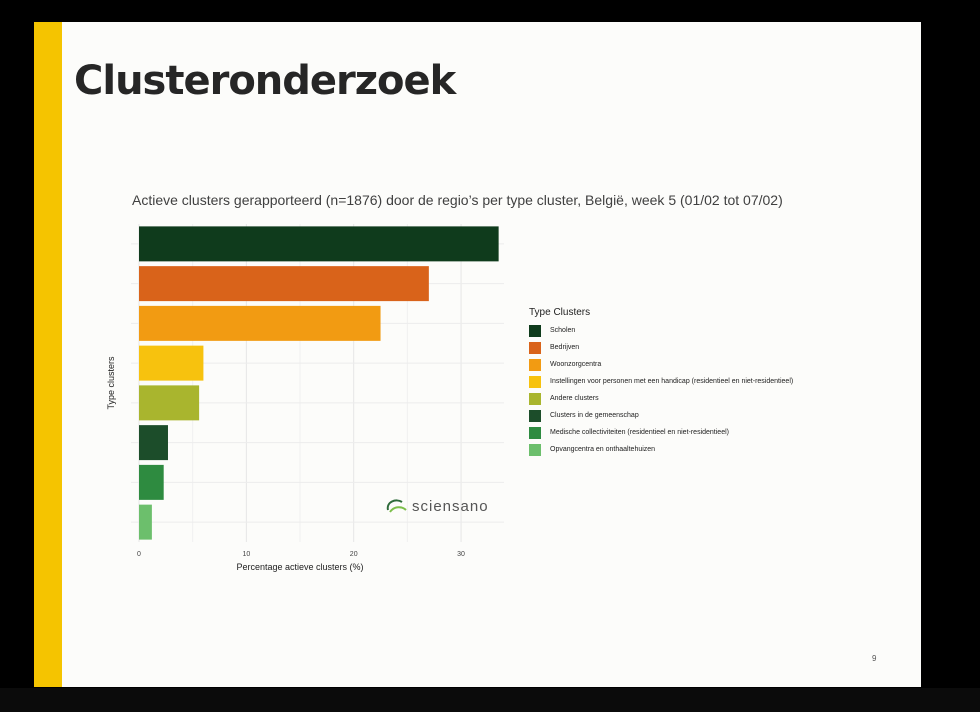  What do you see at coordinates (354, 554) in the screenshot?
I see `x-tick-label: 20` at bounding box center [354, 554].